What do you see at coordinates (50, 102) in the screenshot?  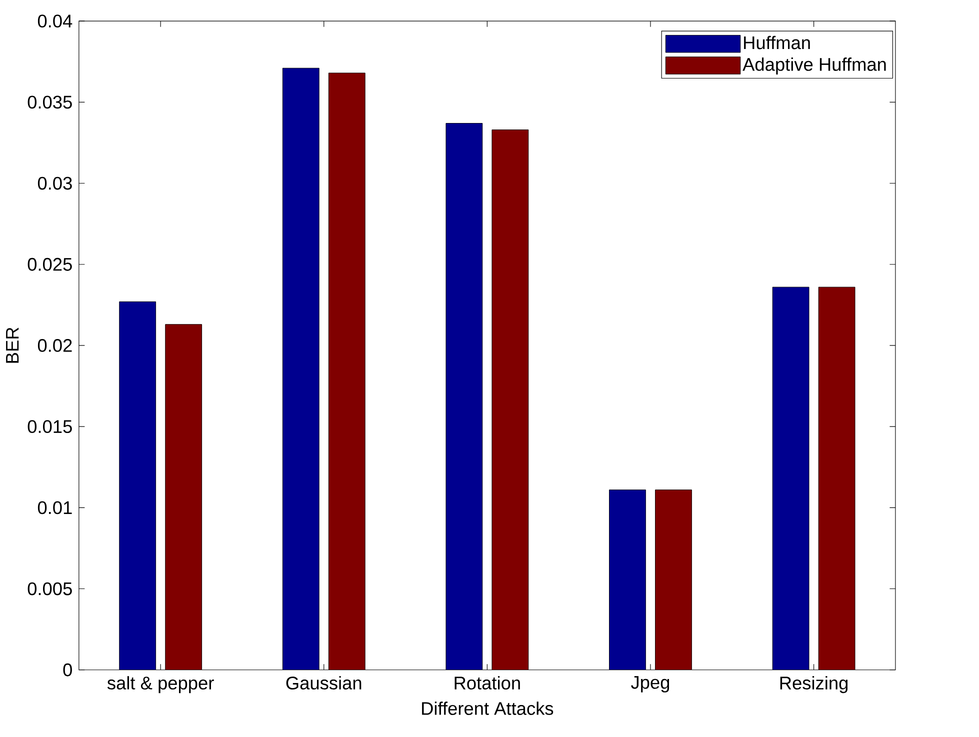 I see `y-tick-label: 0.035` at bounding box center [50, 102].